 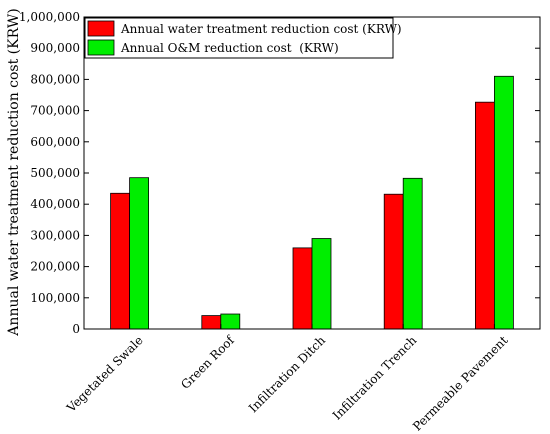 What do you see at coordinates (55, 142) in the screenshot?
I see `y-tick-label: 600,000` at bounding box center [55, 142].